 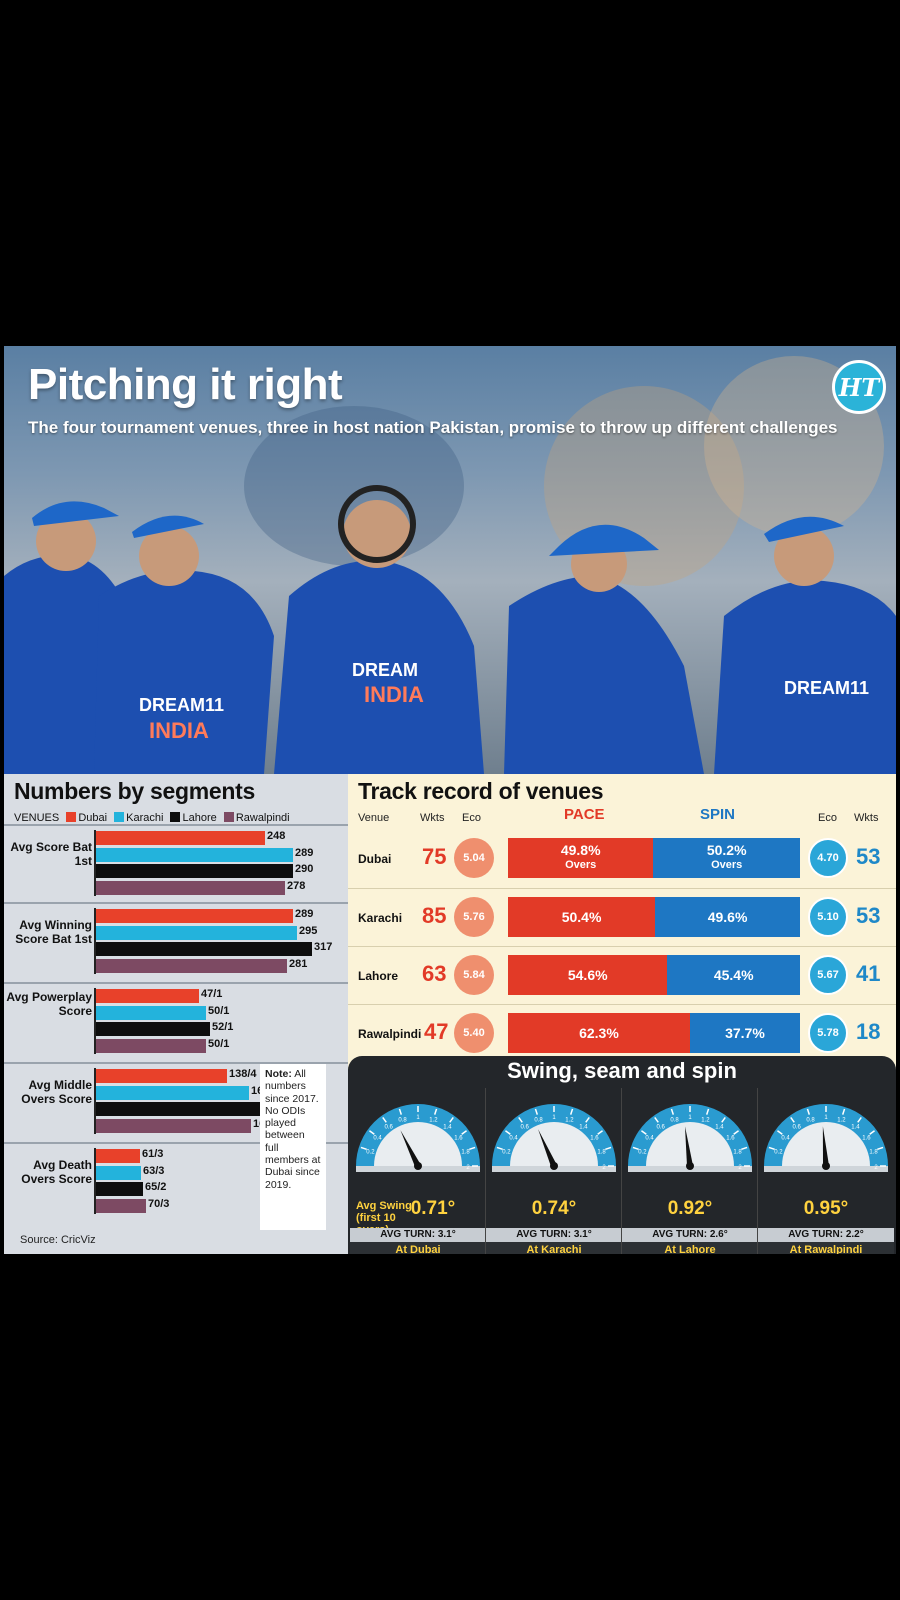 I want to click on col-wkts-pace: Wkts, so click(x=432, y=818).